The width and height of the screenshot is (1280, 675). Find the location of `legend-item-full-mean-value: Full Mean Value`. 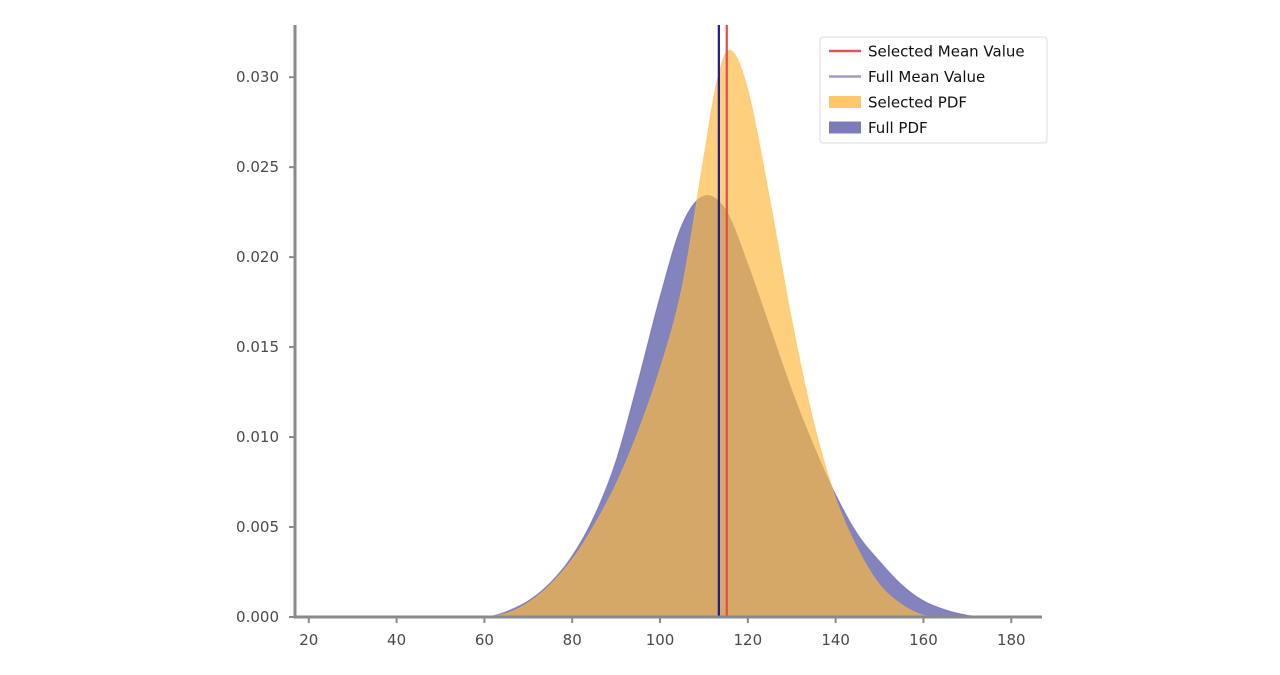

legend-item-full-mean-value: Full Mean Value is located at coordinates (907, 77).